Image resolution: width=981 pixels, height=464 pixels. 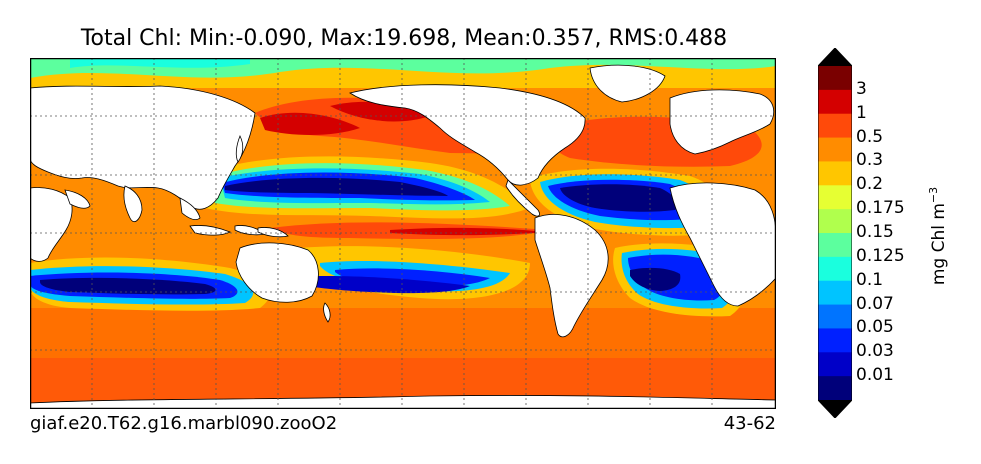 What do you see at coordinates (875, 327) in the screenshot?
I see `colorbar-tick-label: 0.05` at bounding box center [875, 327].